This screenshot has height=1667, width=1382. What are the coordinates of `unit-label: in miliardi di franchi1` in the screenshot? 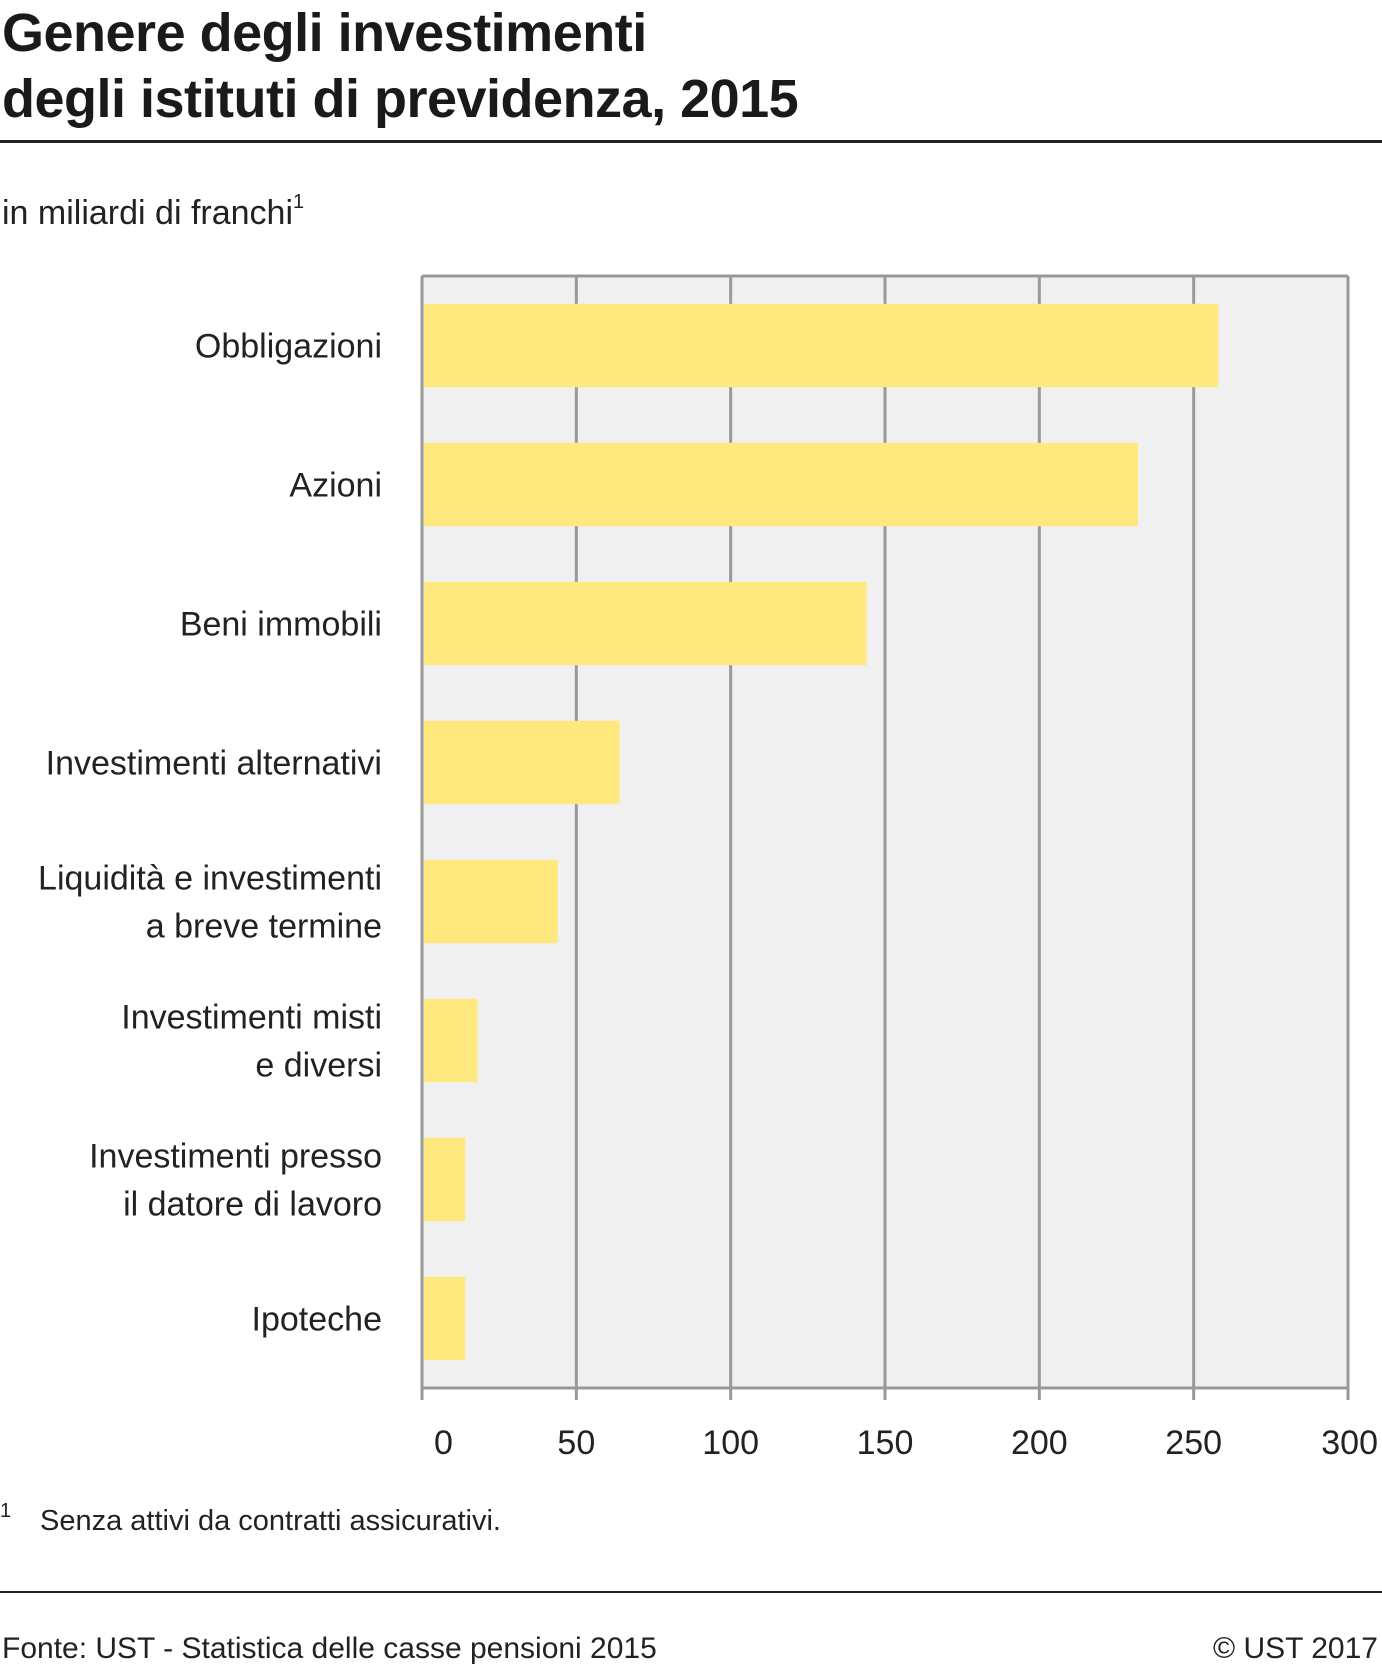 It's located at (153, 211).